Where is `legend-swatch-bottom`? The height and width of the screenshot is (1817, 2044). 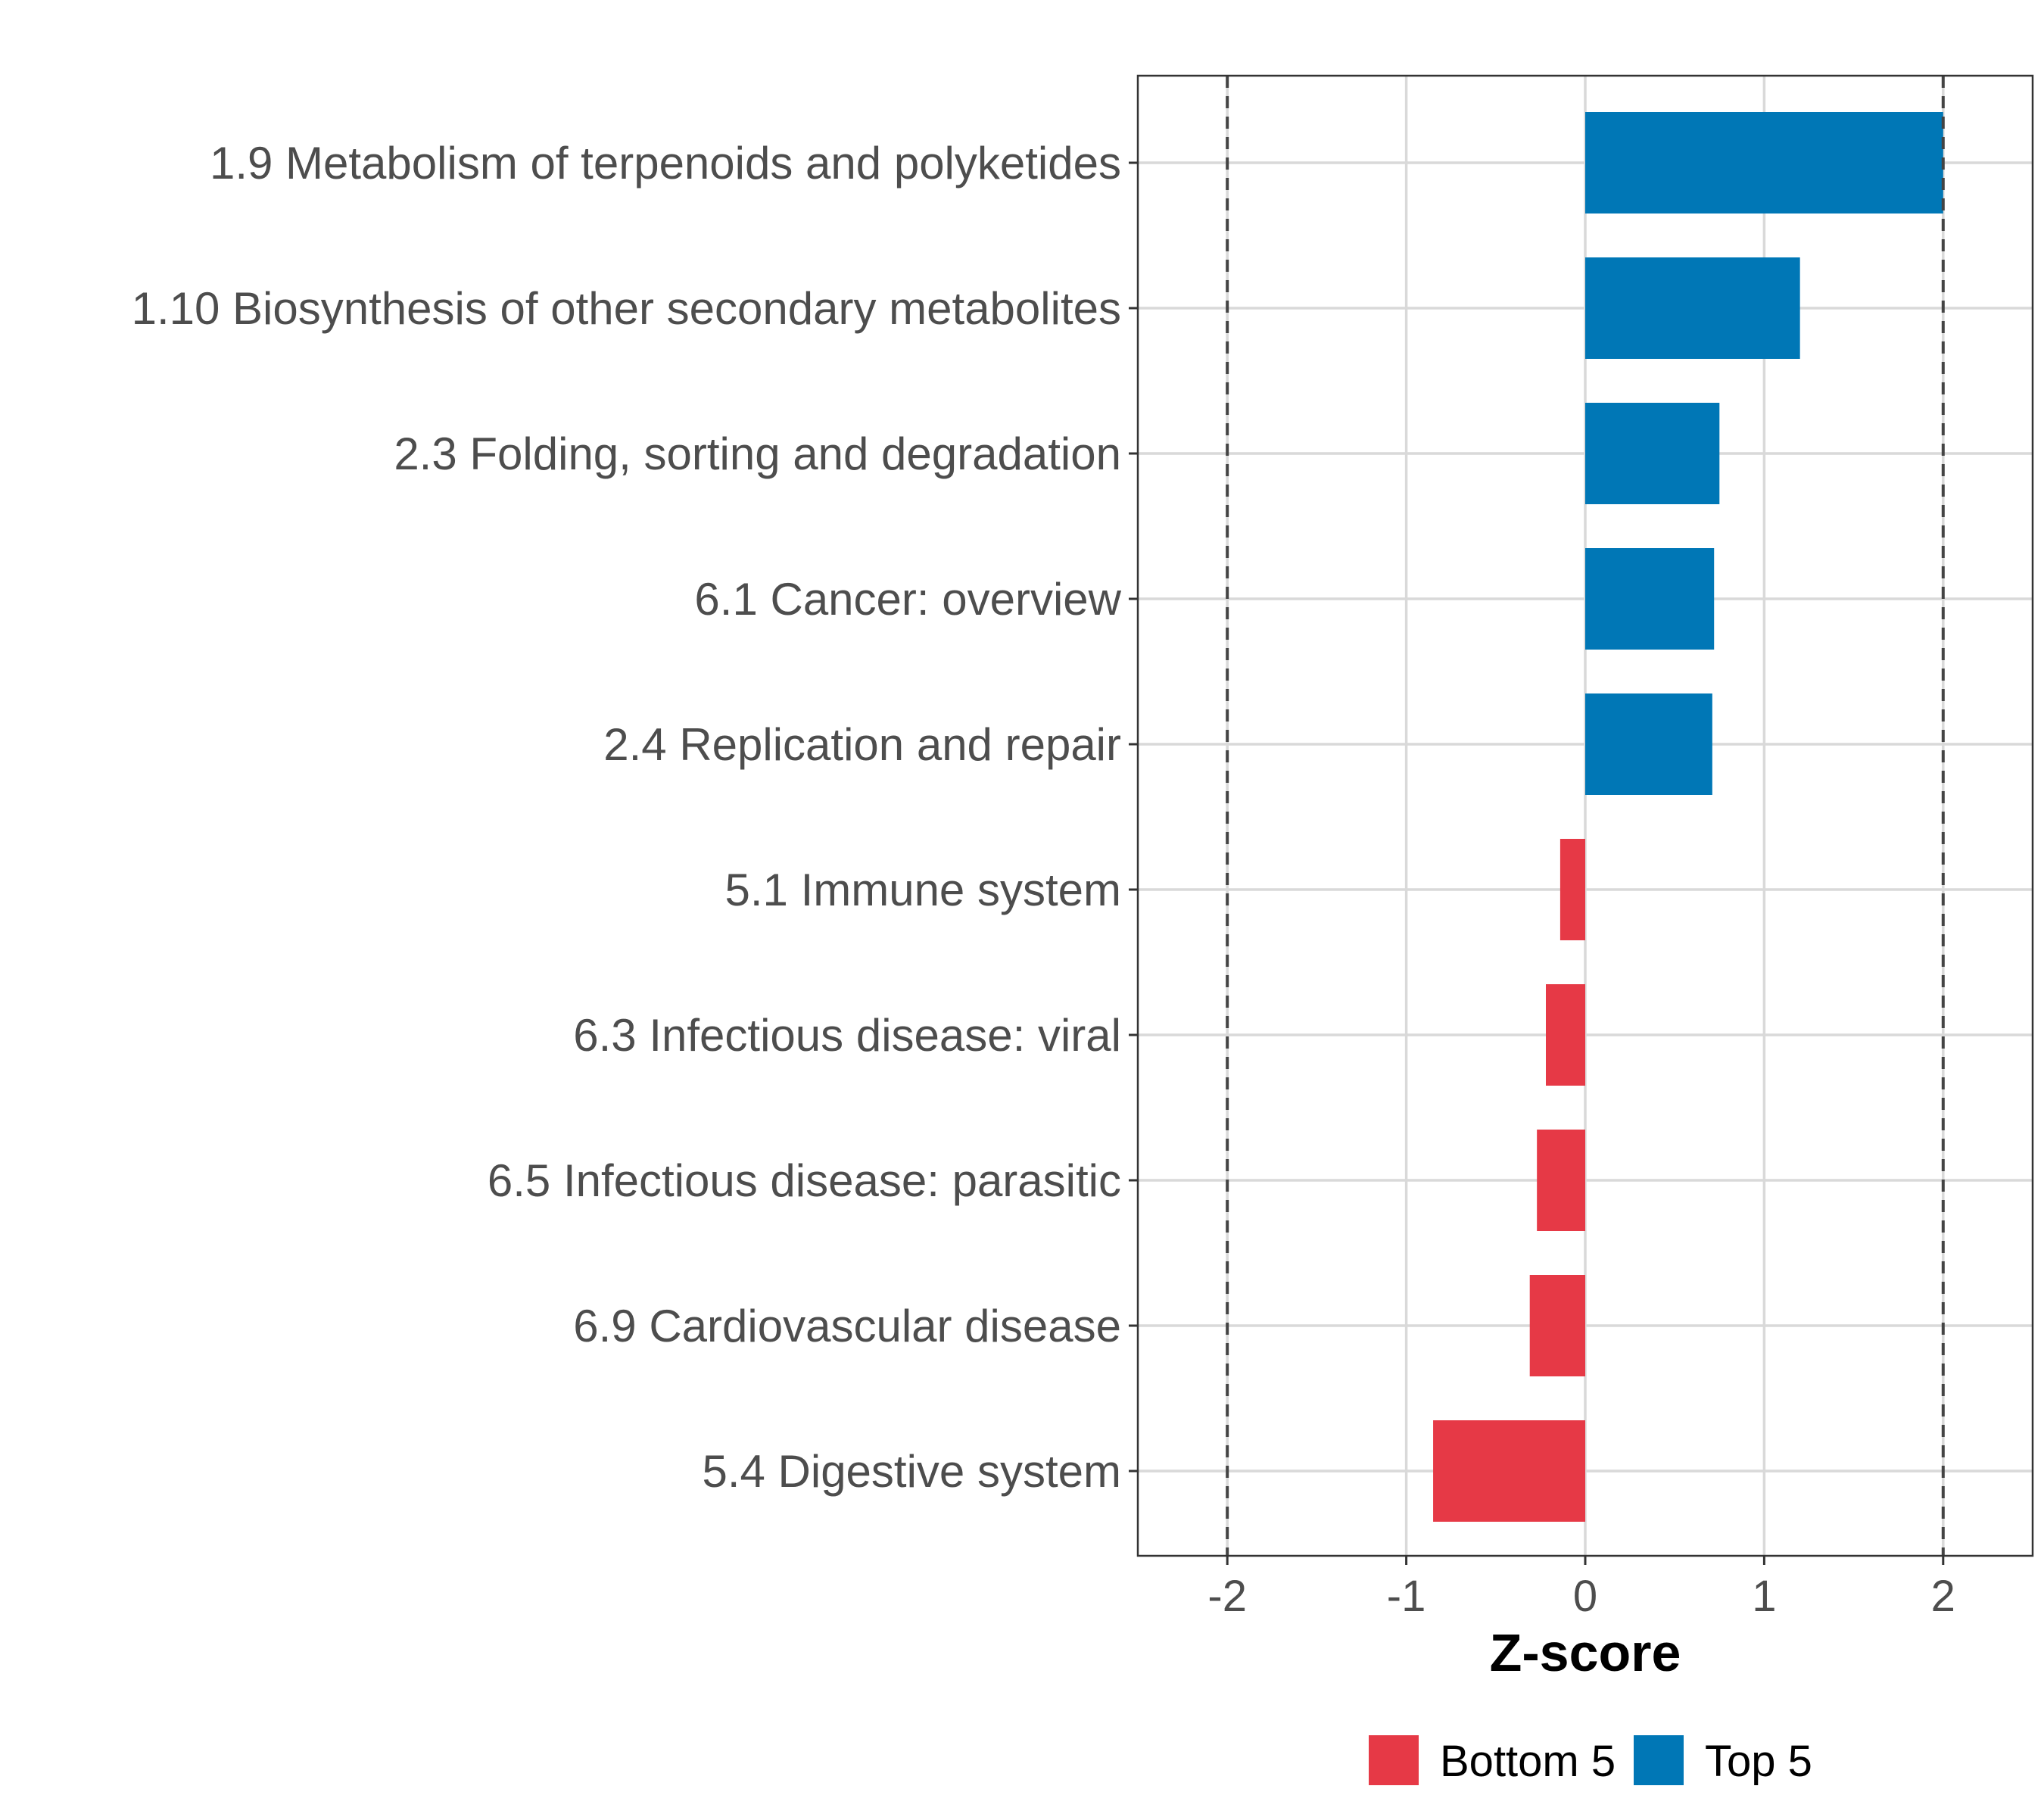 legend-swatch-bottom is located at coordinates (1394, 1760).